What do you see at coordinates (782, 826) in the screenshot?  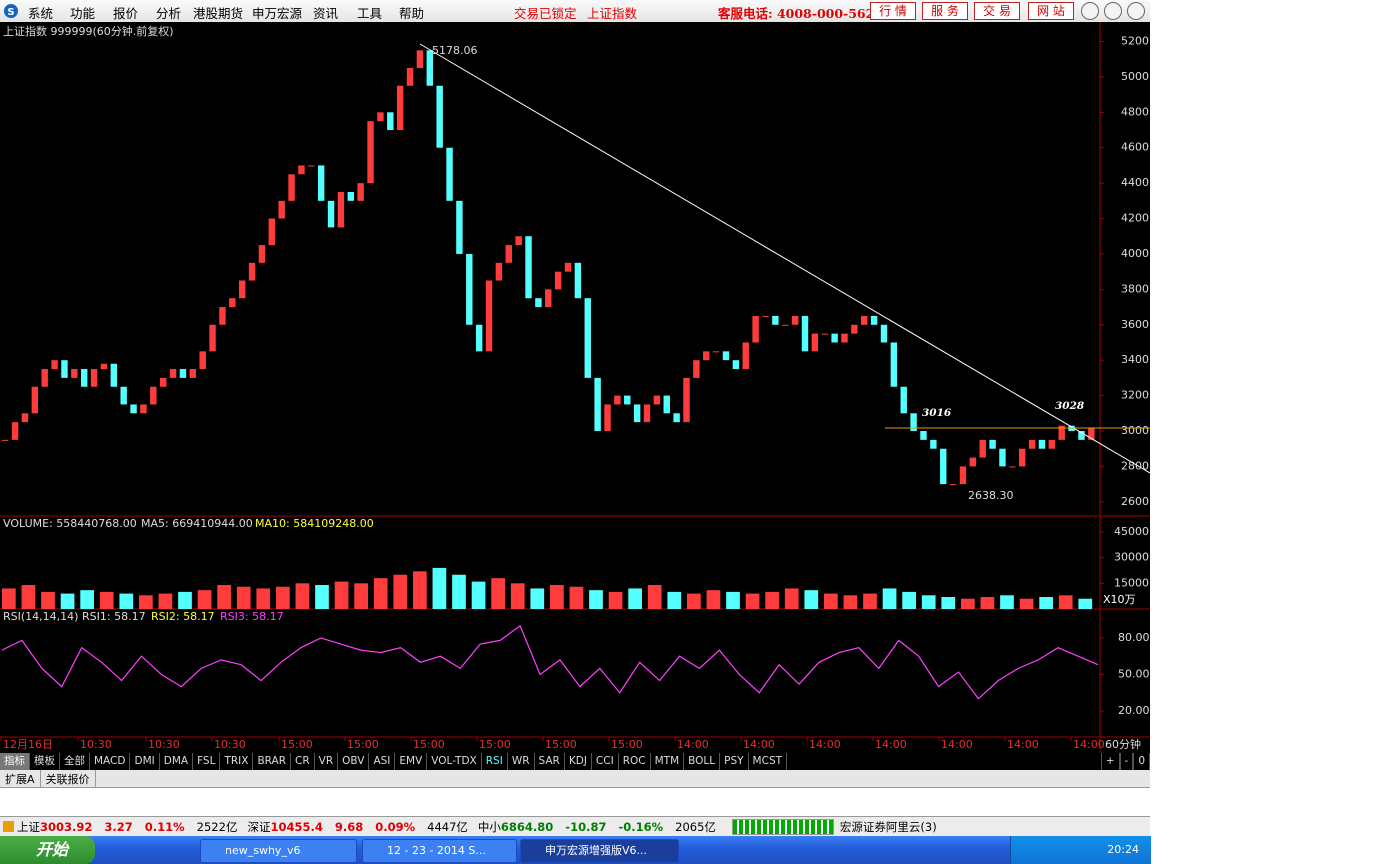 I see `gauge` at bounding box center [782, 826].